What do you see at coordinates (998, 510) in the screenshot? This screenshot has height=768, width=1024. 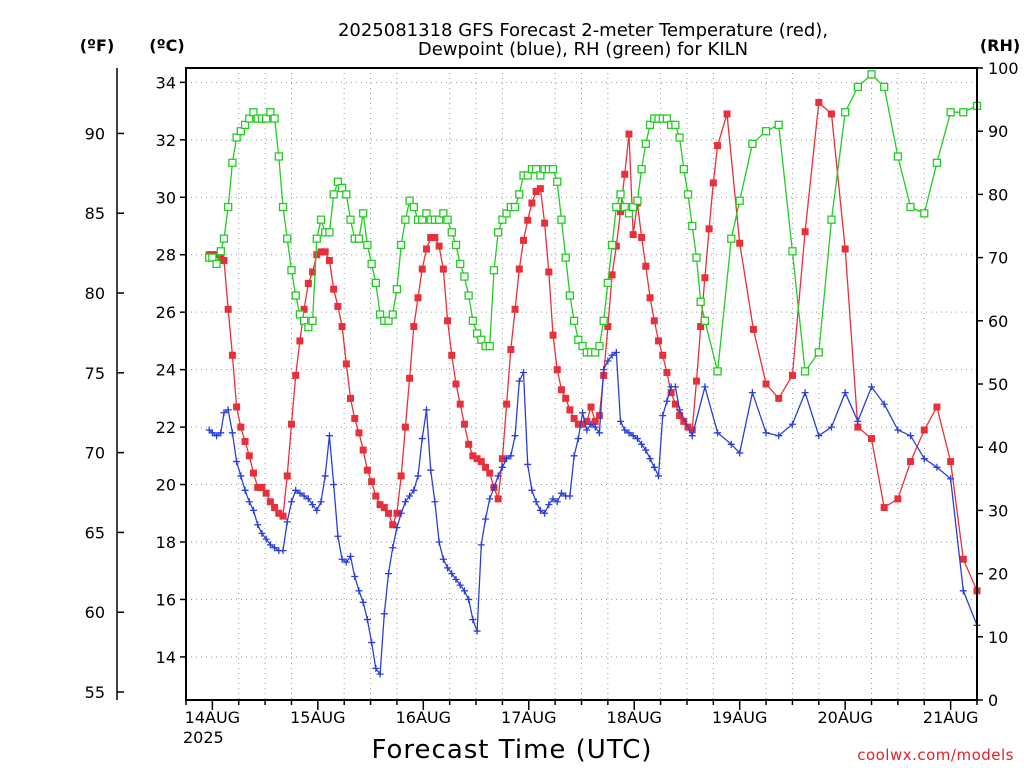 I see `rh-tick-label: 30` at bounding box center [998, 510].